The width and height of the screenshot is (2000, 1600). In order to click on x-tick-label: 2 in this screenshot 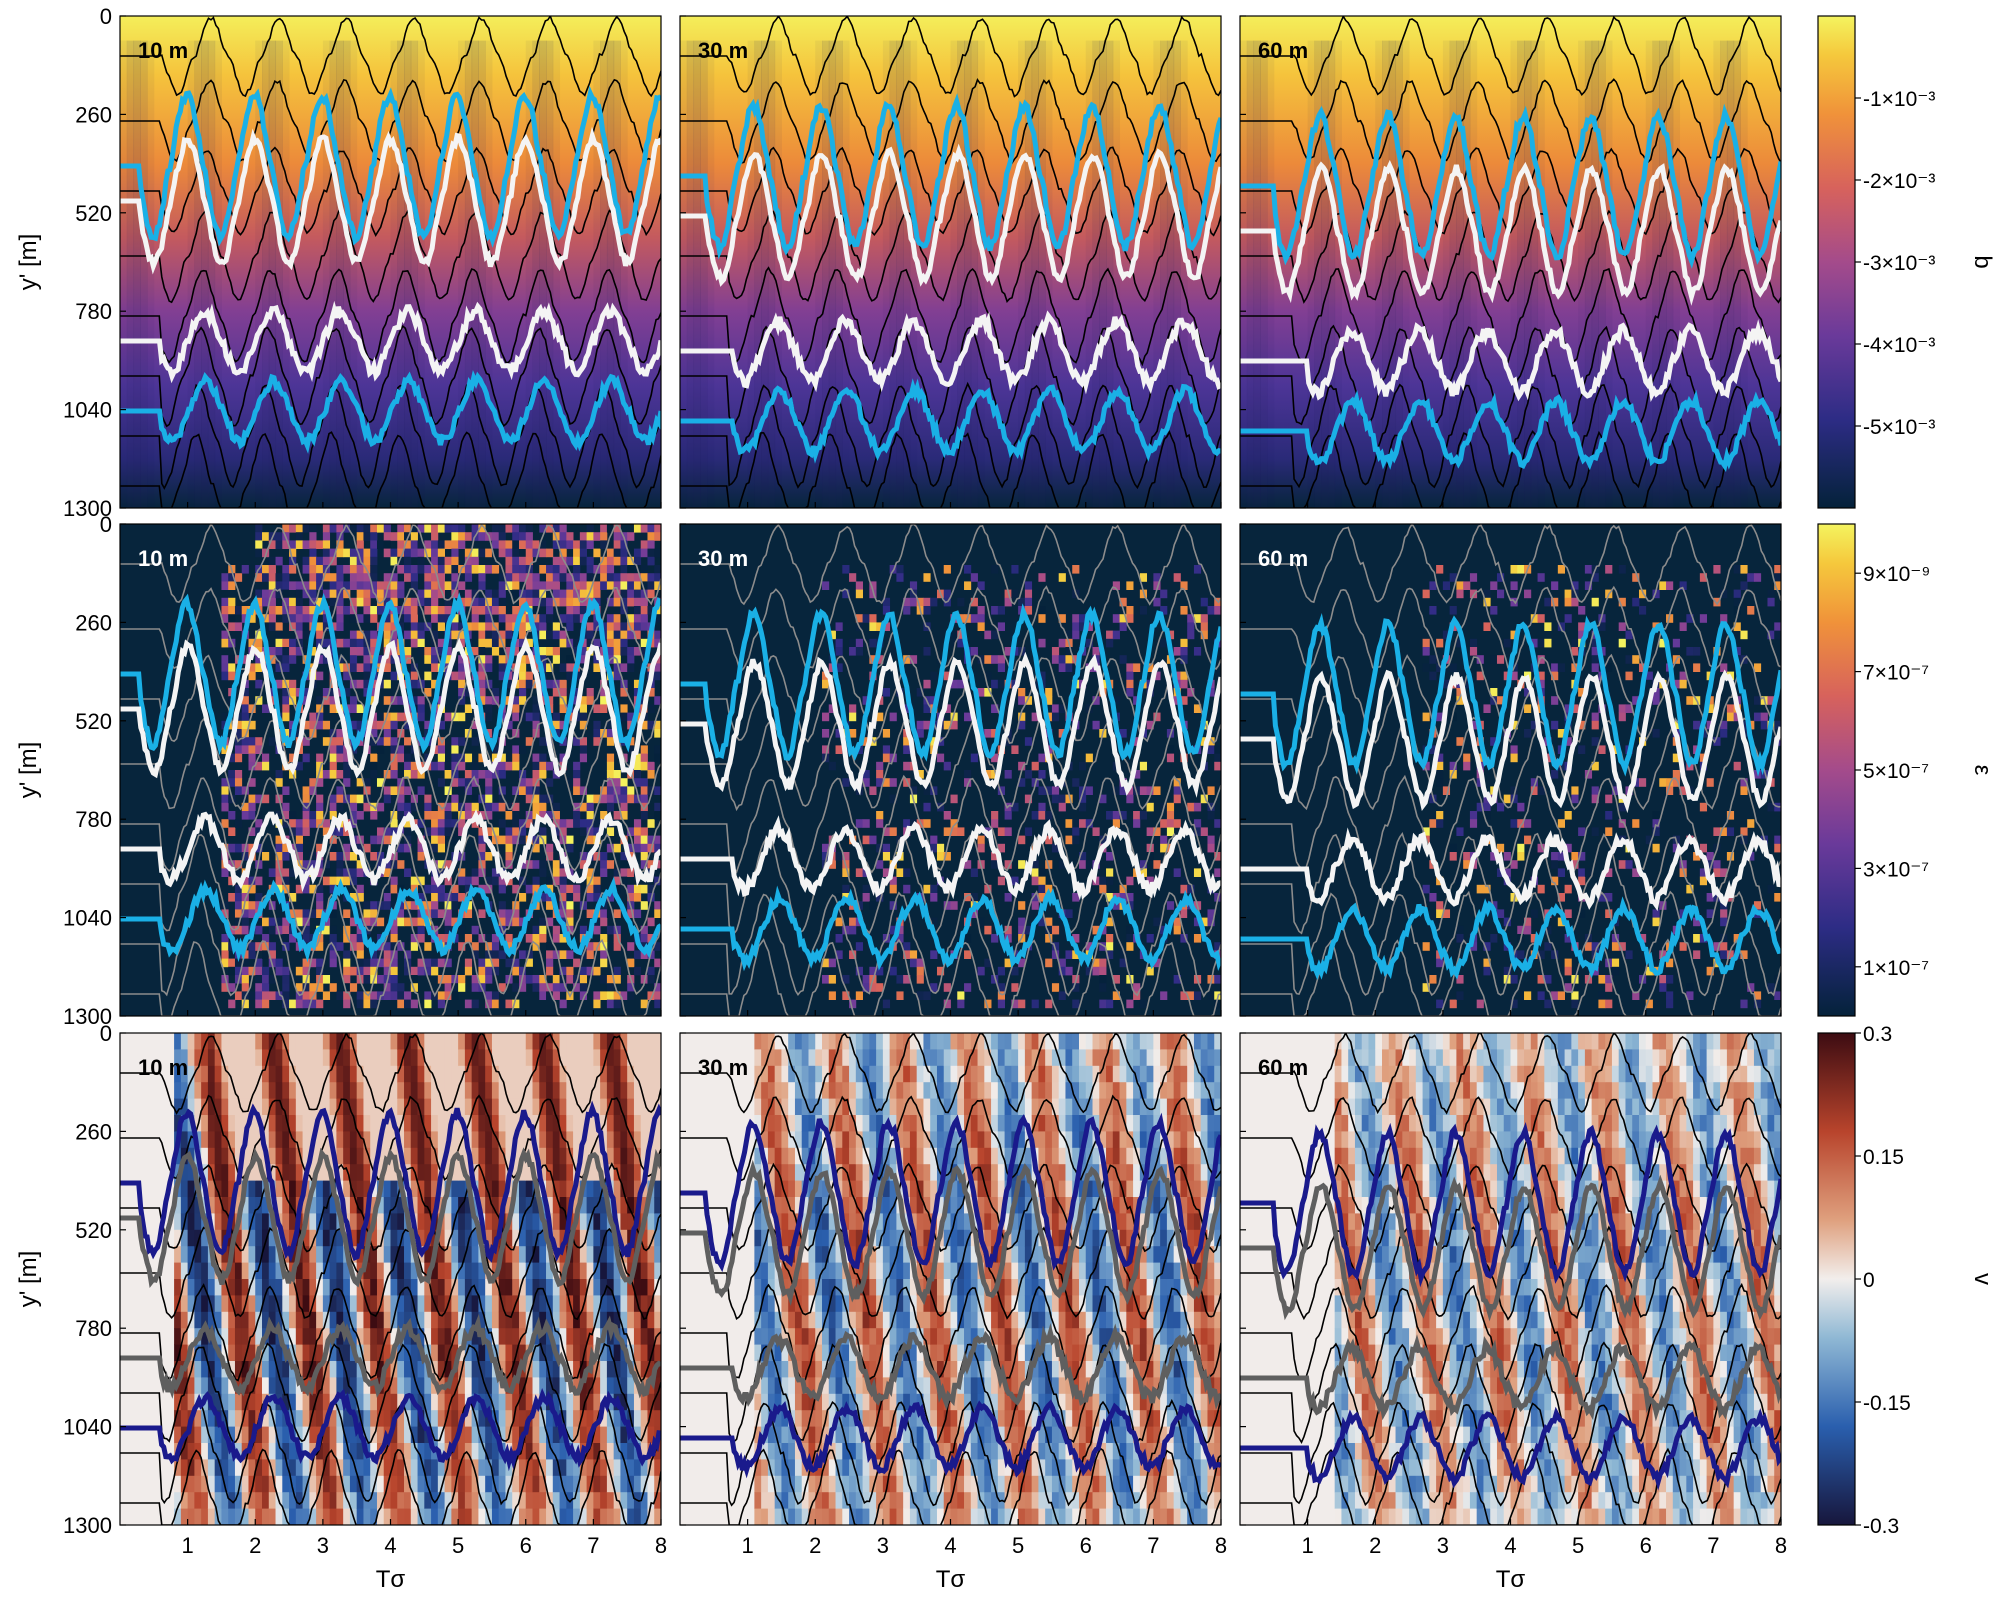, I will do `click(255, 1545)`.